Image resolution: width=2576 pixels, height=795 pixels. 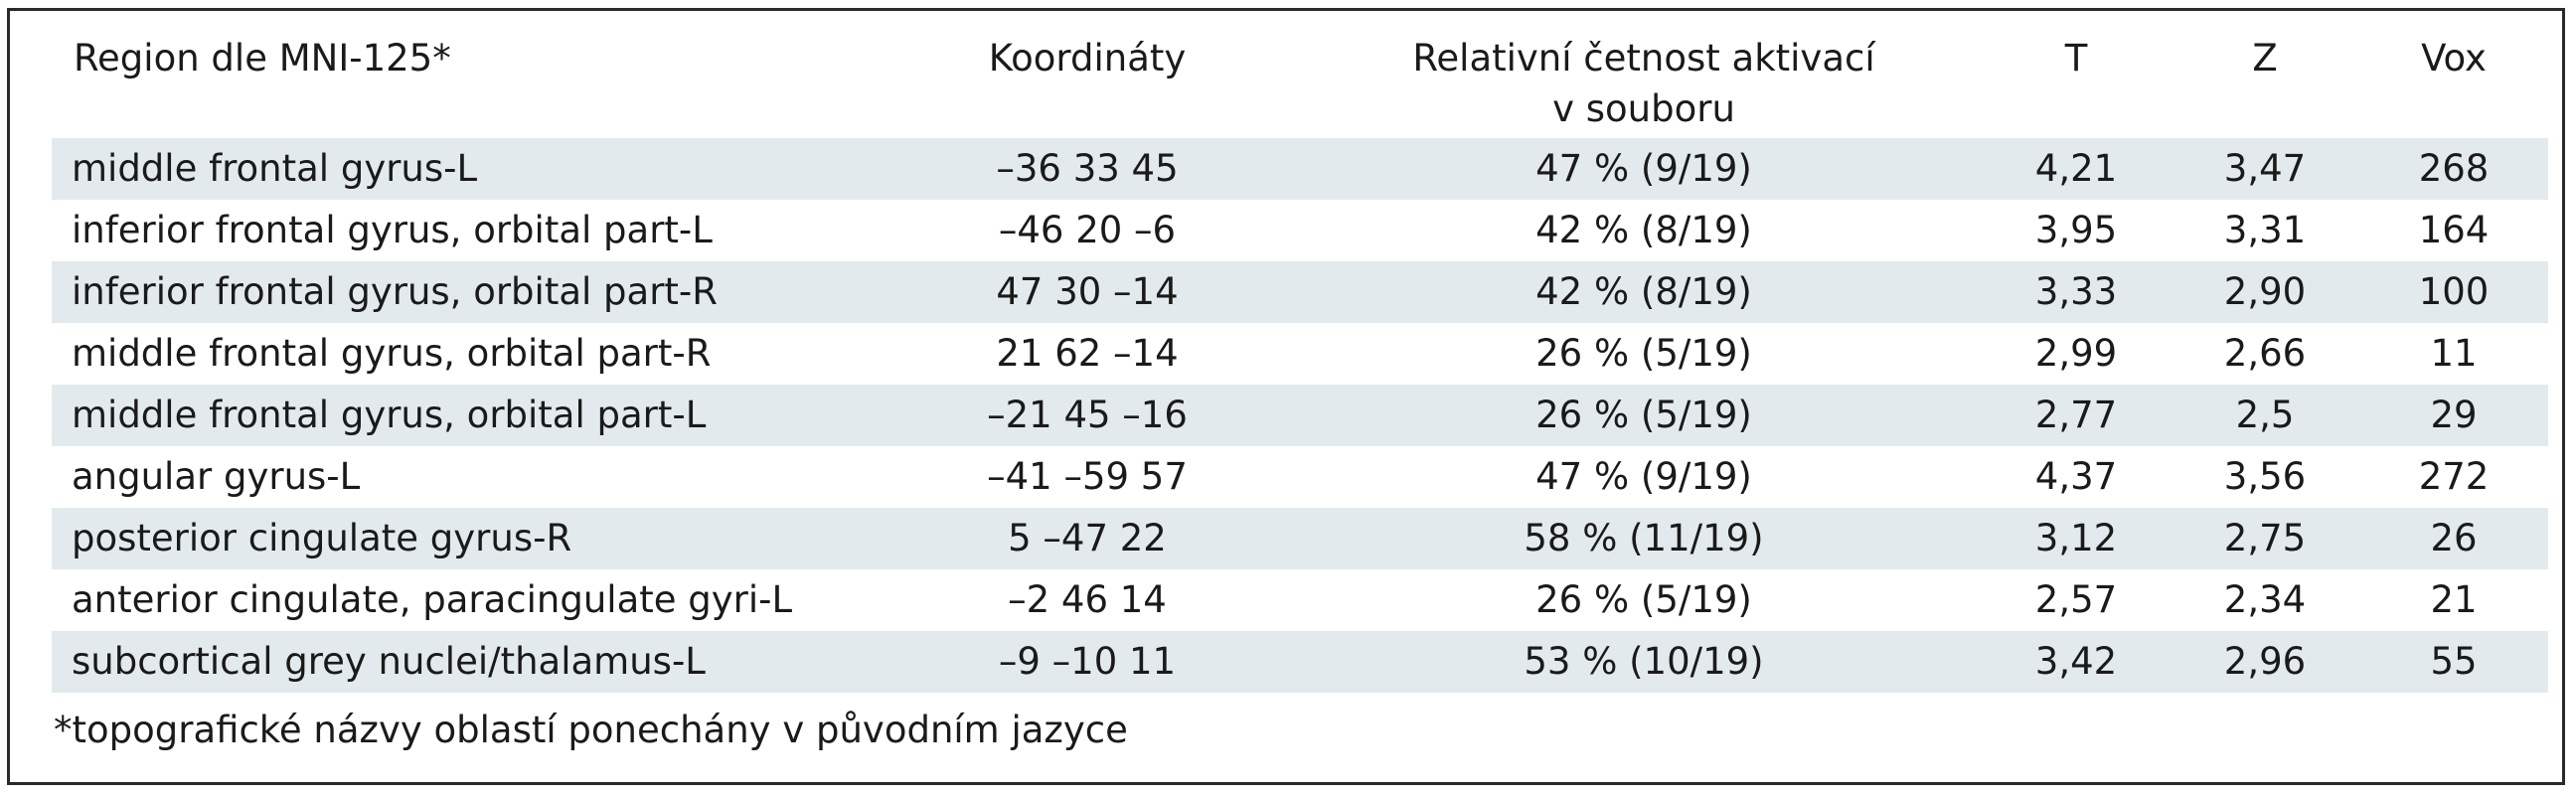 What do you see at coordinates (2453, 292) in the screenshot?
I see `cell-vox: 100` at bounding box center [2453, 292].